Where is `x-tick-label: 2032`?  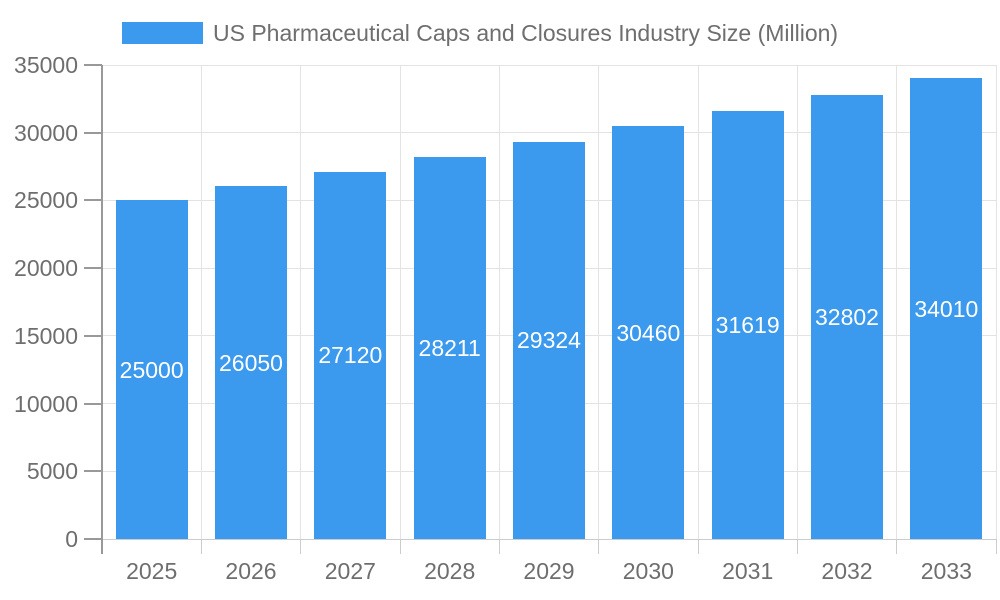
x-tick-label: 2032 is located at coordinates (847, 571).